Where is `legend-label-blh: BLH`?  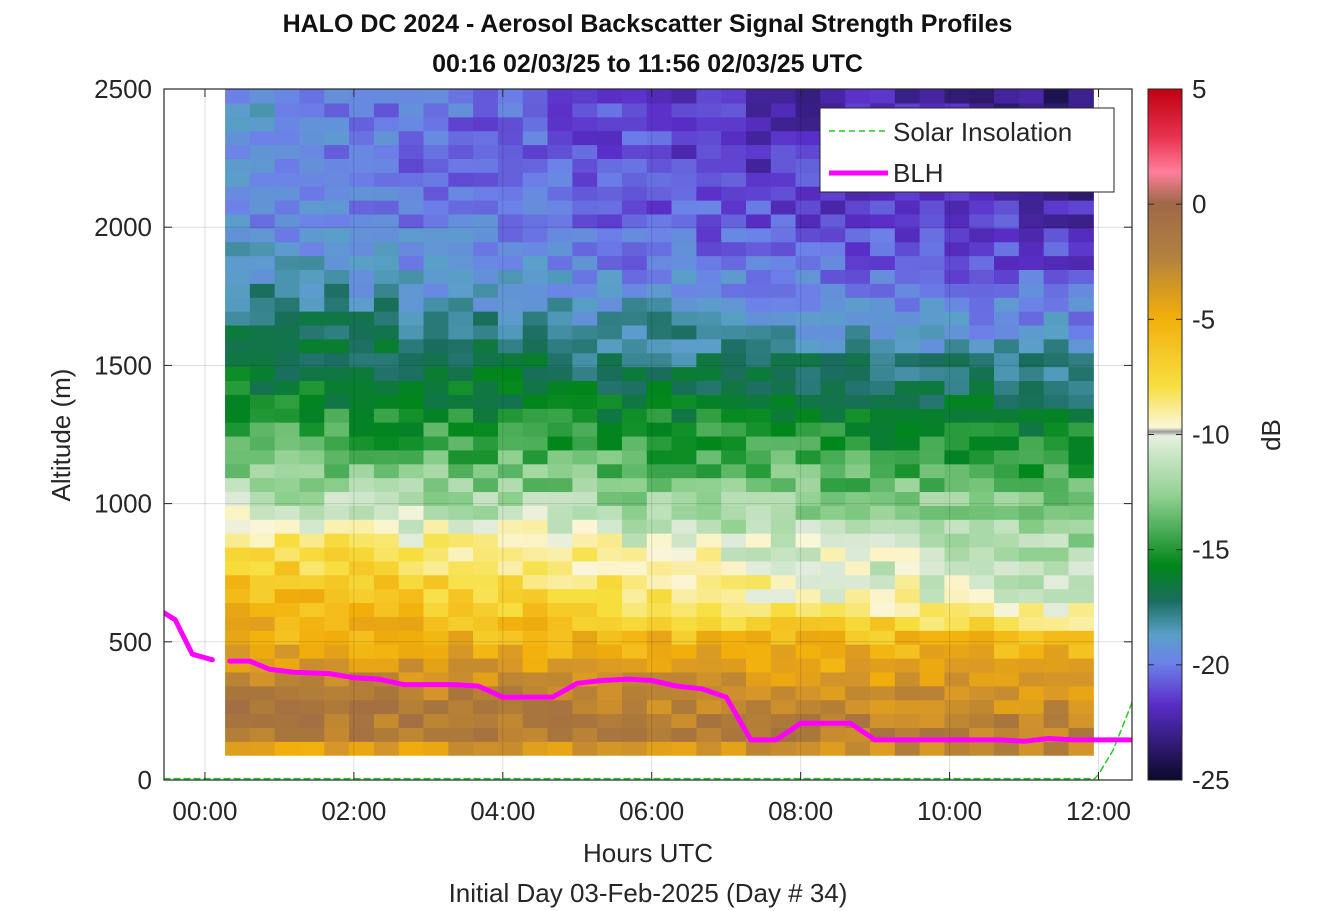
legend-label-blh: BLH is located at coordinates (918, 173).